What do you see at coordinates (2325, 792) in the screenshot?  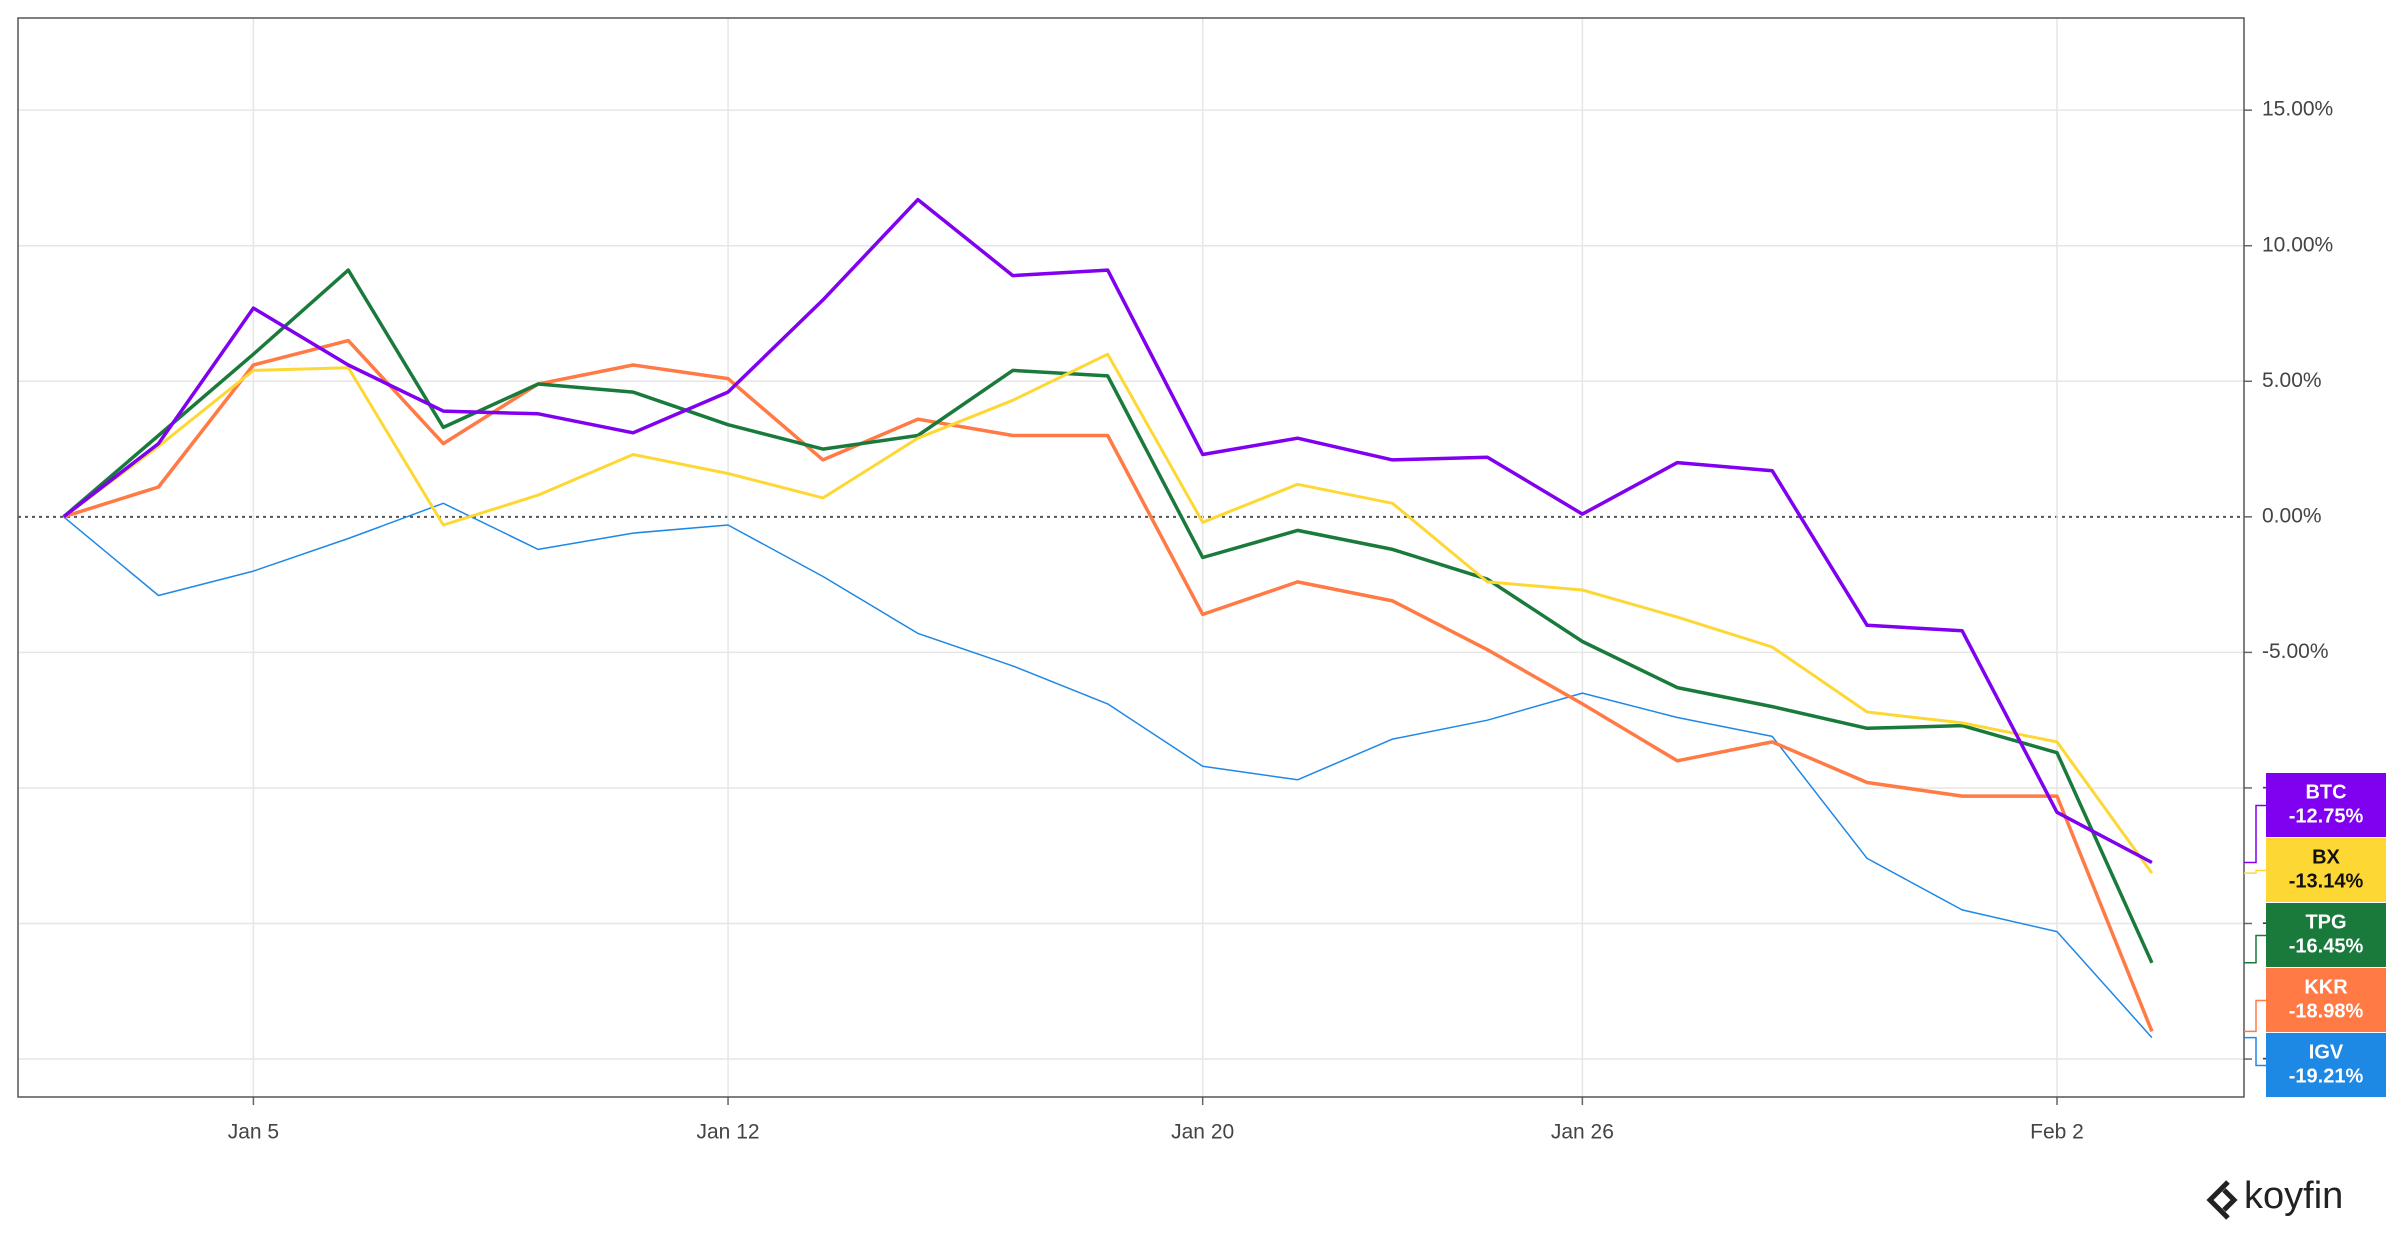 I see `end-label-name: BTC` at bounding box center [2325, 792].